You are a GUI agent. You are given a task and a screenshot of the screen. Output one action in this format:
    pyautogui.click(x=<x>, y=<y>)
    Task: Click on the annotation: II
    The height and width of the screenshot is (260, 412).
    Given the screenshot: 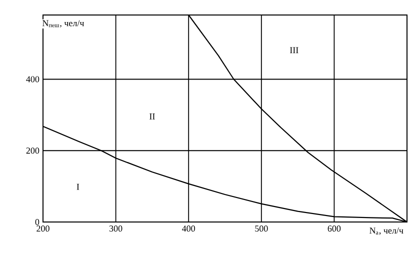 What is the action you would take?
    pyautogui.click(x=152, y=116)
    